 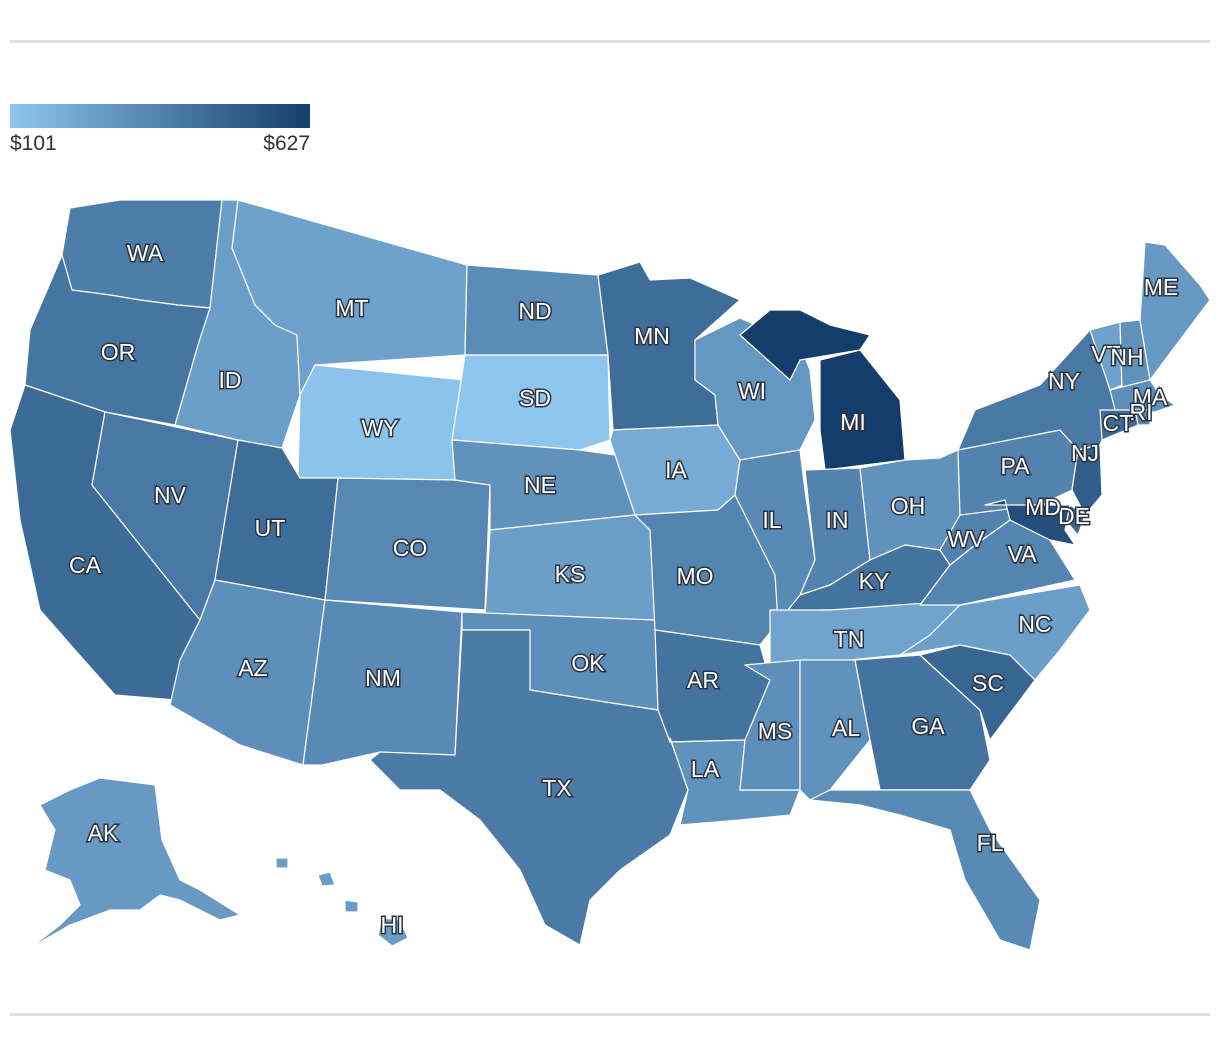 What do you see at coordinates (145, 253) in the screenshot?
I see `state-label-wa: WA` at bounding box center [145, 253].